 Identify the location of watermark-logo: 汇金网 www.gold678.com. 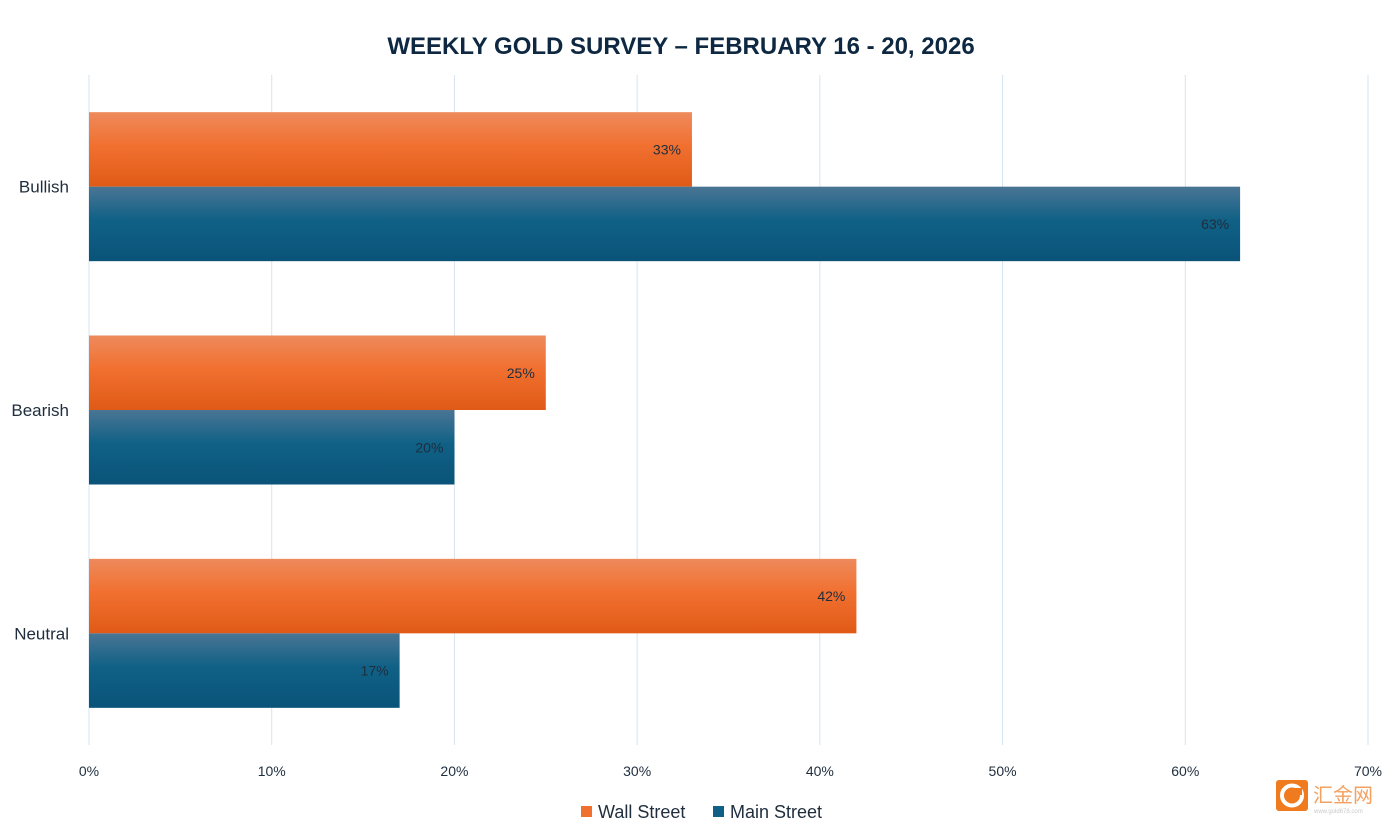
(1324, 797).